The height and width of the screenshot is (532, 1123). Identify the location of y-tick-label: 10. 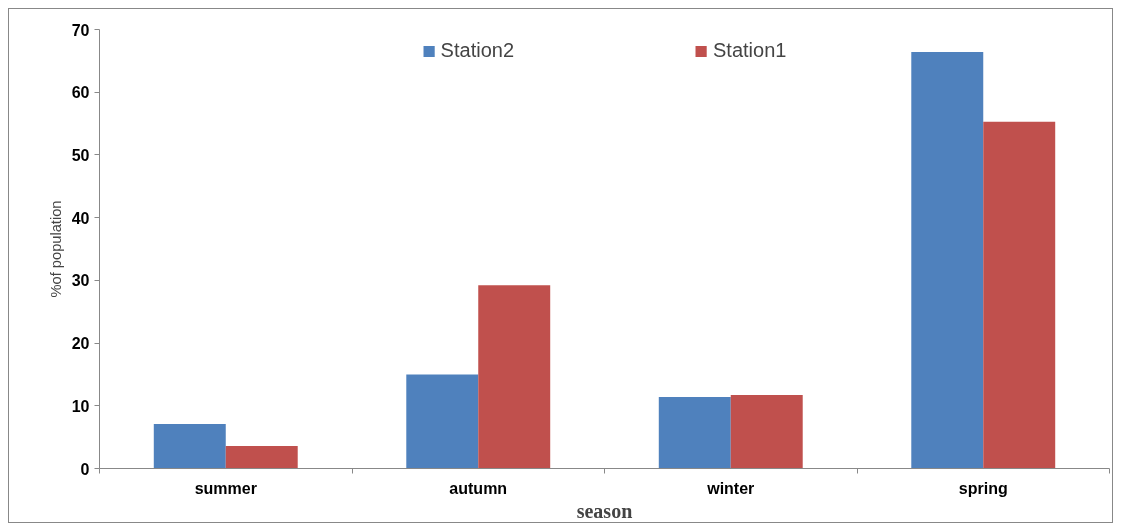
(80, 406).